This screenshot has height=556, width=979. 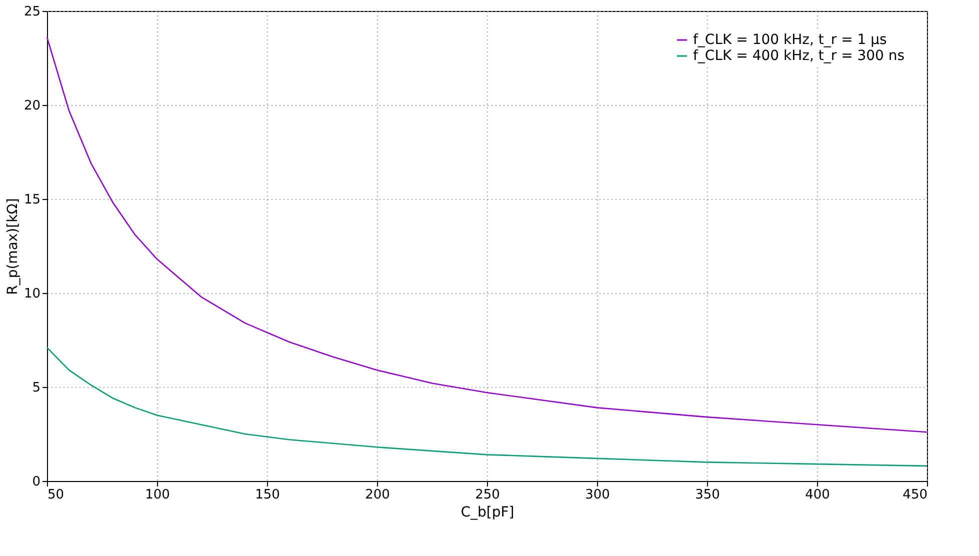 What do you see at coordinates (32, 106) in the screenshot?
I see `y-tick-label: 20` at bounding box center [32, 106].